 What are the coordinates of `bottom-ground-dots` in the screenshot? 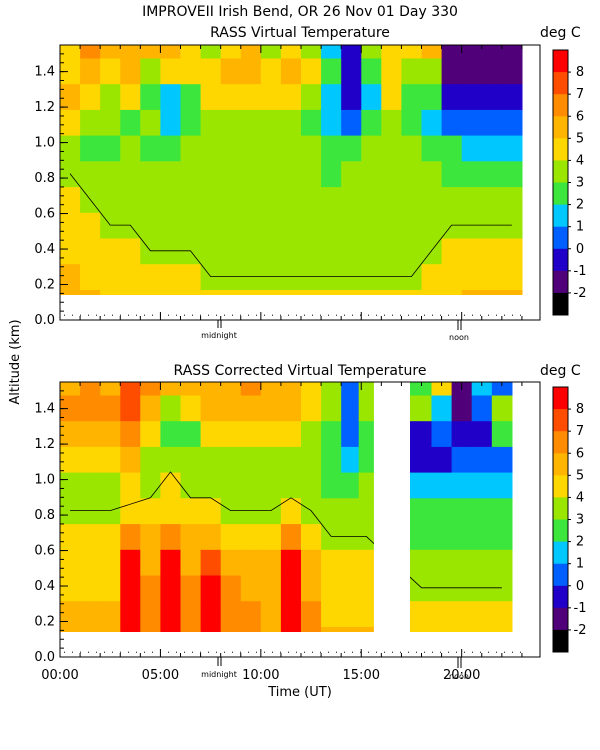 It's located at (292, 652).